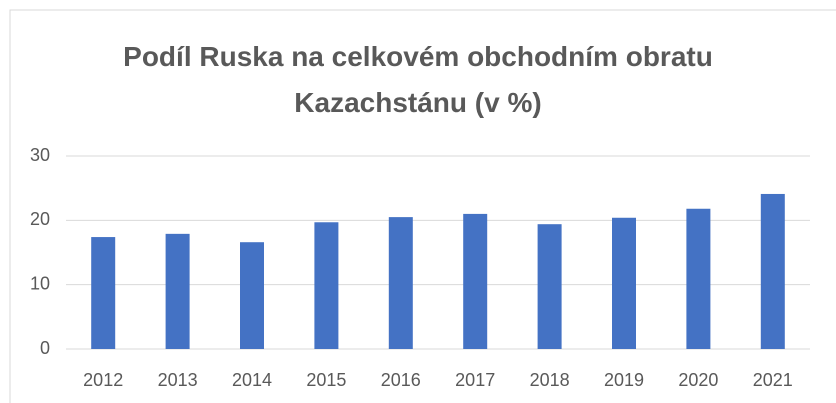  Describe the element at coordinates (624, 380) in the screenshot. I see `x-tick-label: 2019` at that location.